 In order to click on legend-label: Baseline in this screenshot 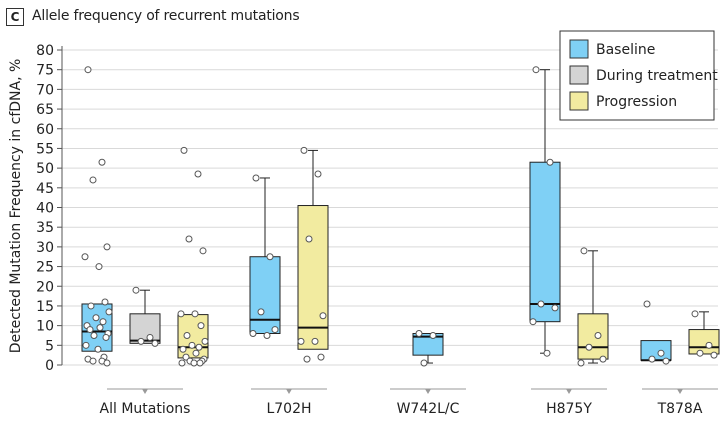, I will do `click(625, 50)`.